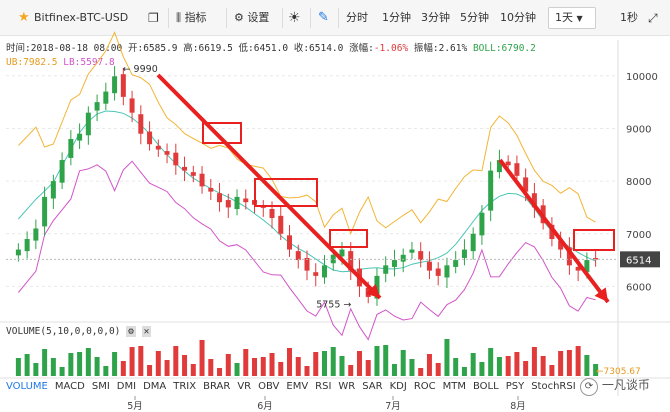  What do you see at coordinates (294, 18) in the screenshot?
I see `theme-sun-icon: ☀` at bounding box center [294, 18].